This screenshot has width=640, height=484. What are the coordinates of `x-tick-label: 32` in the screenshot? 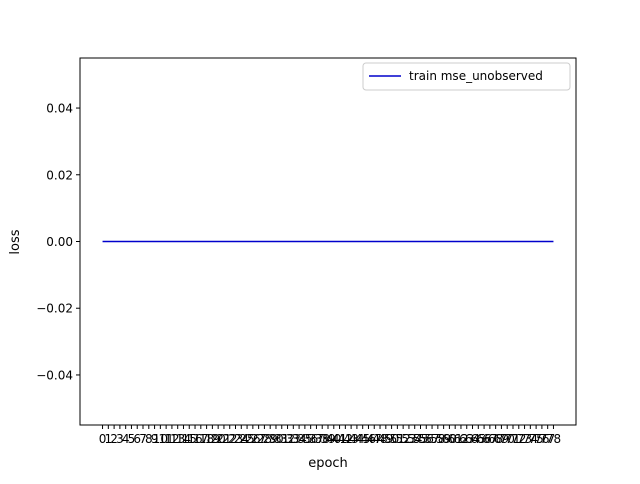 It's located at (287, 439).